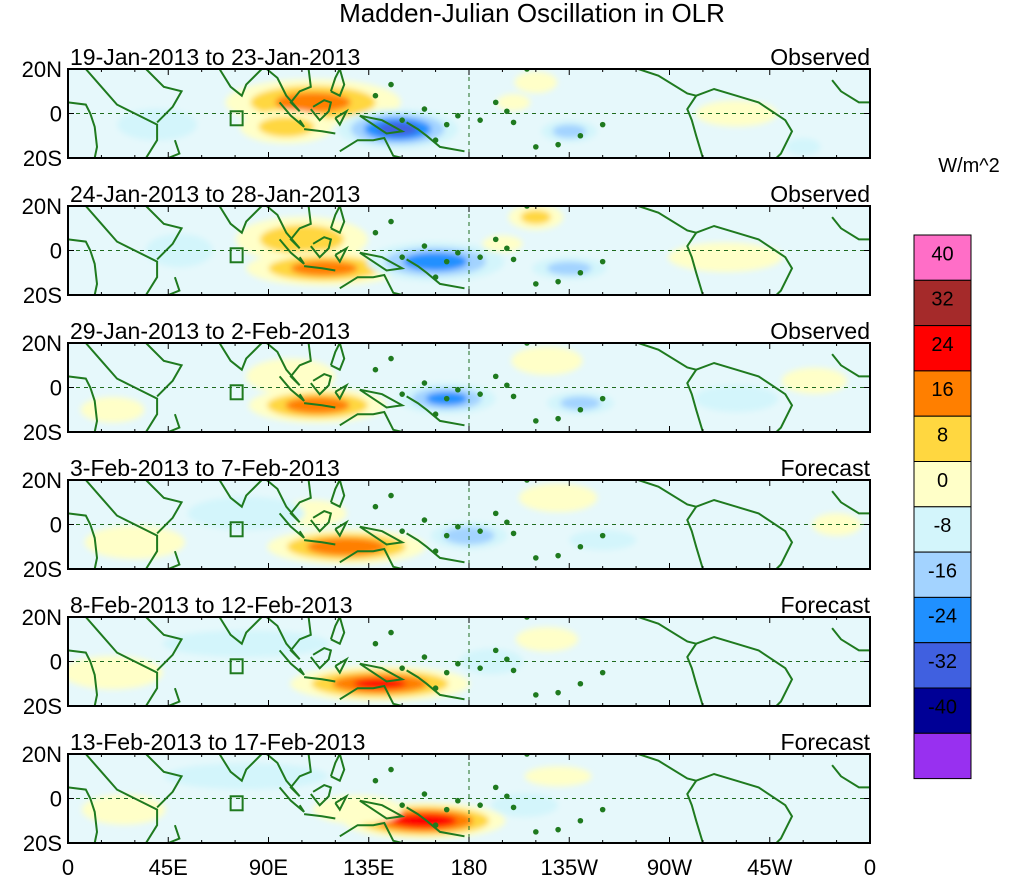 Image resolution: width=1021 pixels, height=887 pixels. I want to click on anomaly-layer, so click(469, 113).